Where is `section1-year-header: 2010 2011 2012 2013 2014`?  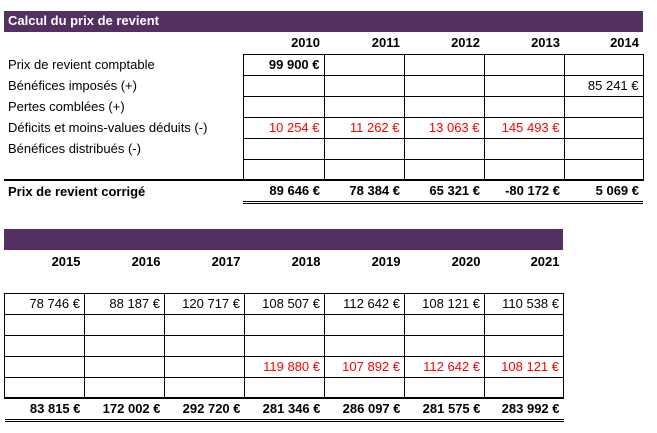 section1-year-header: 2010 2011 2012 2013 2014 is located at coordinates (323, 43).